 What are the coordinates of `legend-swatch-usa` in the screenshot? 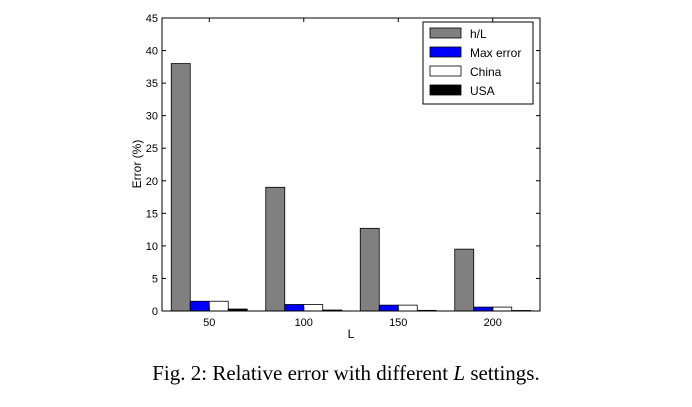 It's located at (445, 90).